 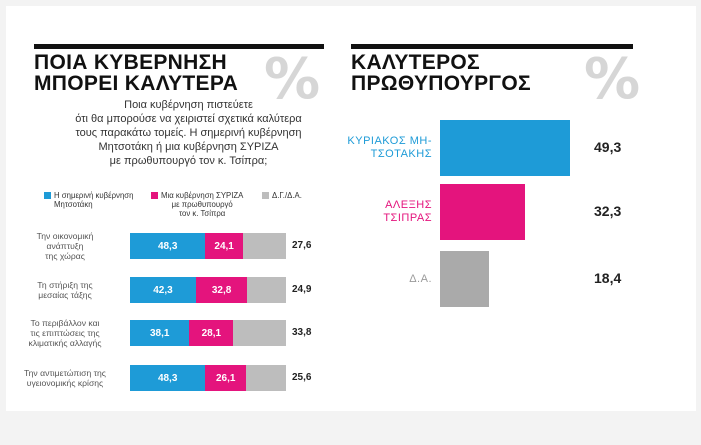 What do you see at coordinates (94, 195) in the screenshot?
I see `legend-line: Η σημερινή κυβέρνηση` at bounding box center [94, 195].